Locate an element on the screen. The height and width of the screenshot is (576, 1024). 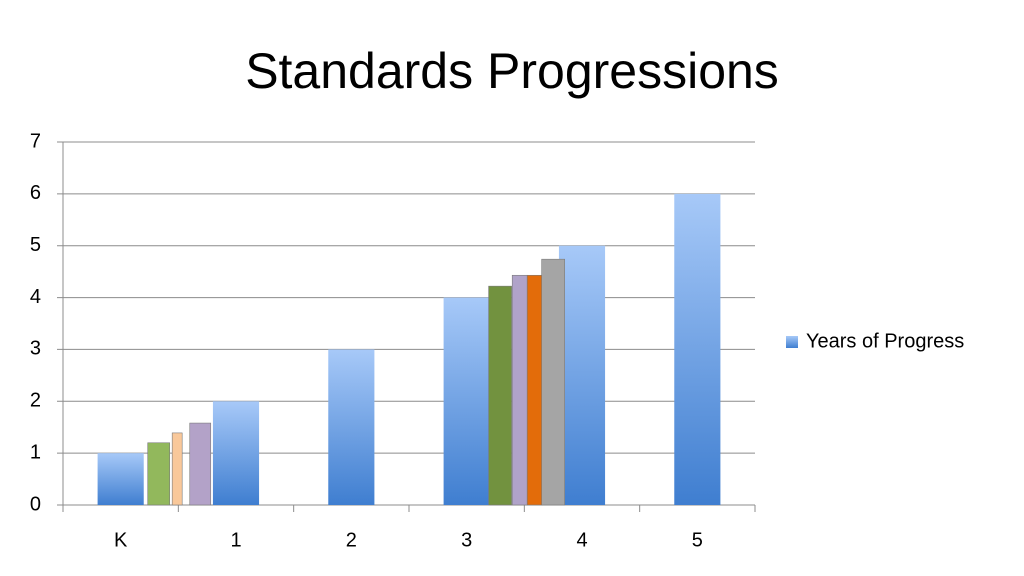
x-tick-label: 5 is located at coordinates (697, 540).